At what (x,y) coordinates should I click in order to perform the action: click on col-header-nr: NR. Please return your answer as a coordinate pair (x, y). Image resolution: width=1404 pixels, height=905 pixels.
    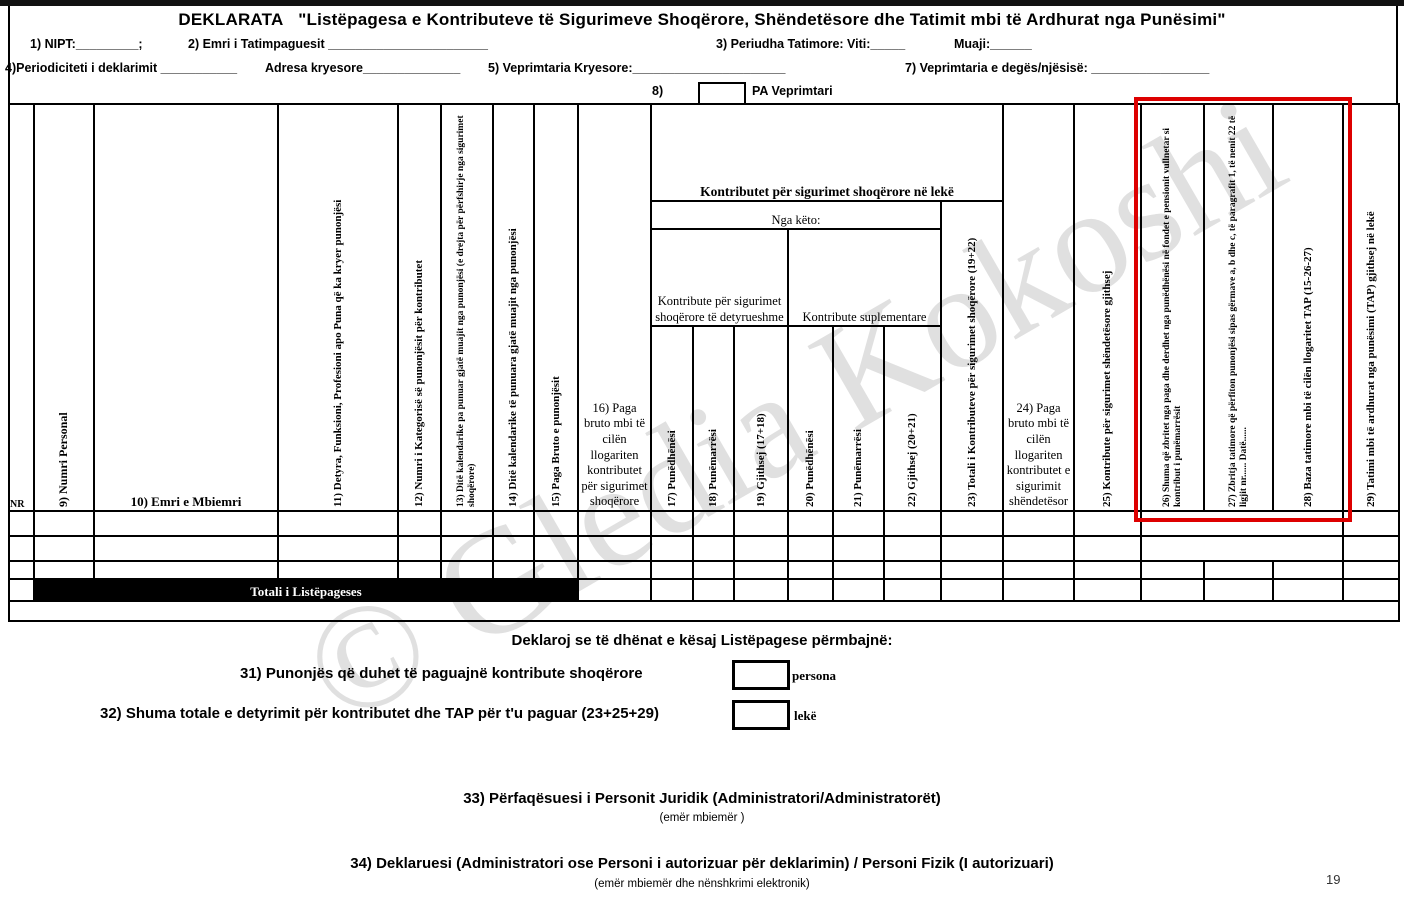
    Looking at the image, I should click on (21, 307).